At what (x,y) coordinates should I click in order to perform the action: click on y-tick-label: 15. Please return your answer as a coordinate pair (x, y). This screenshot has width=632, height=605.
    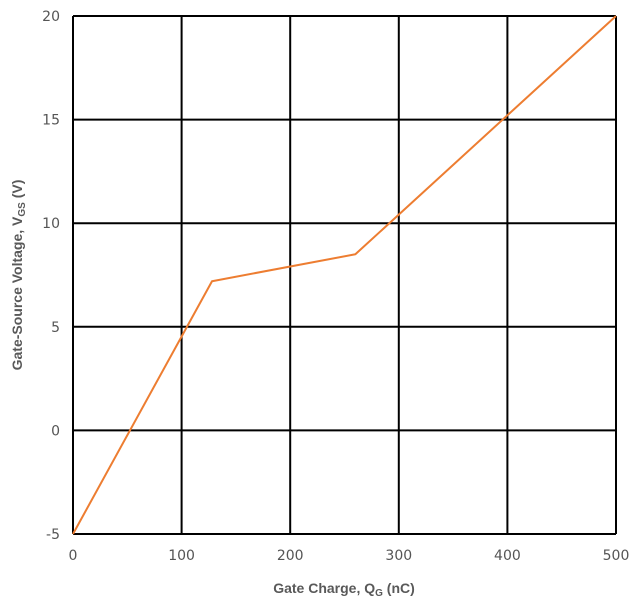
    Looking at the image, I should click on (51, 121).